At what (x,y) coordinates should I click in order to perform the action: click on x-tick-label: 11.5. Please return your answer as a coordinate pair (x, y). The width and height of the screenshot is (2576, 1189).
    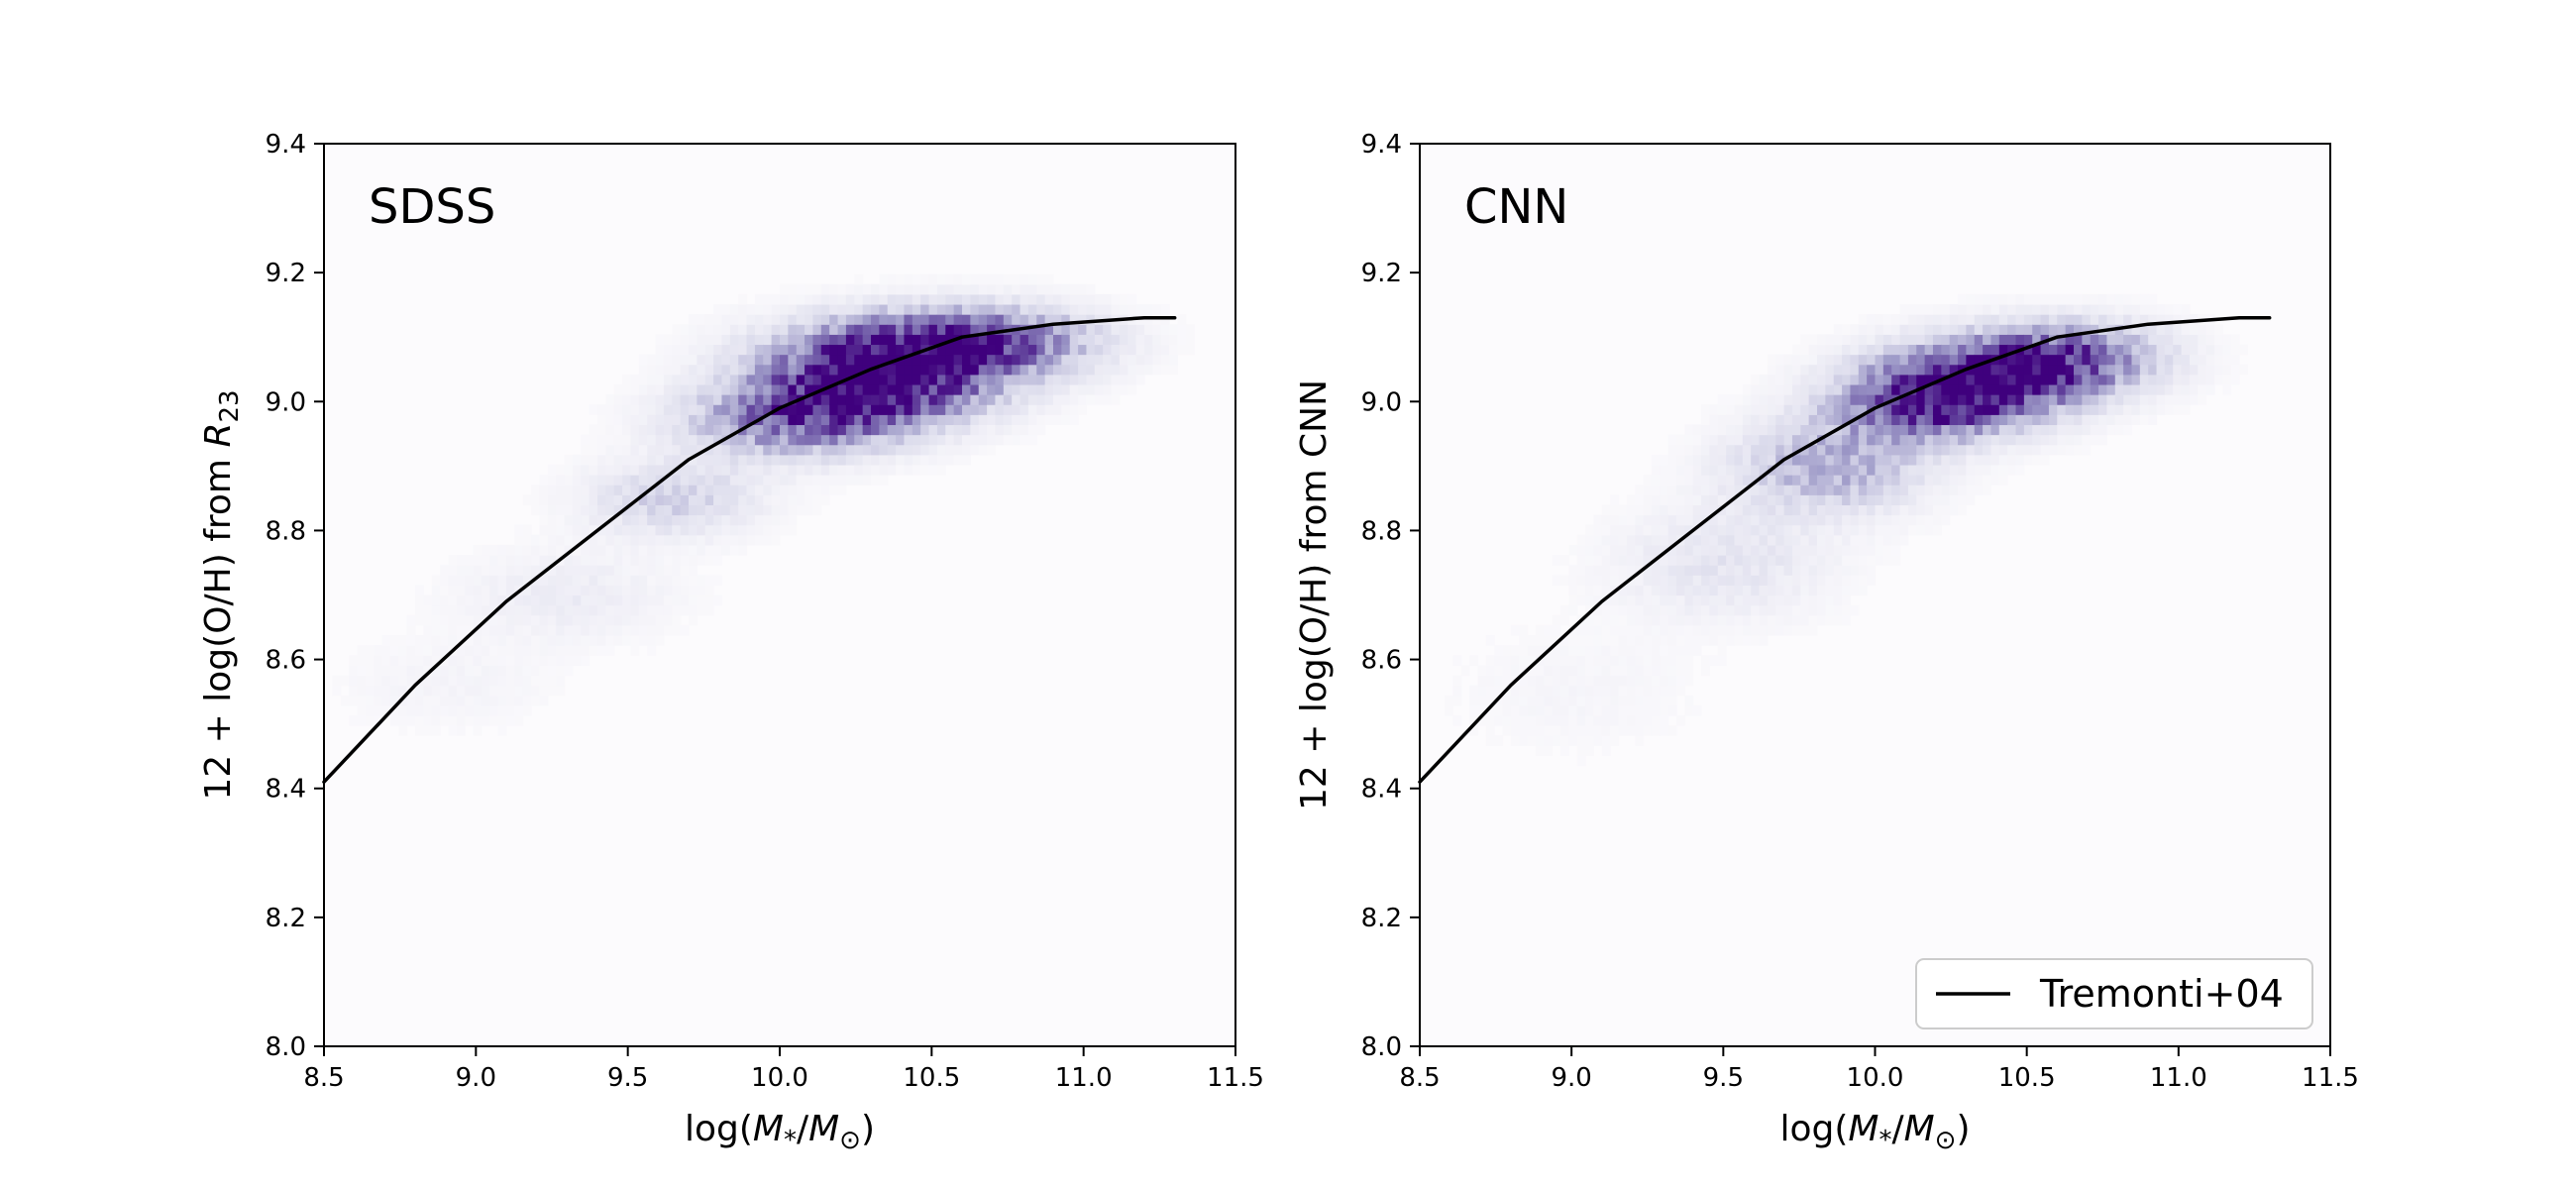
    Looking at the image, I should click on (1235, 1078).